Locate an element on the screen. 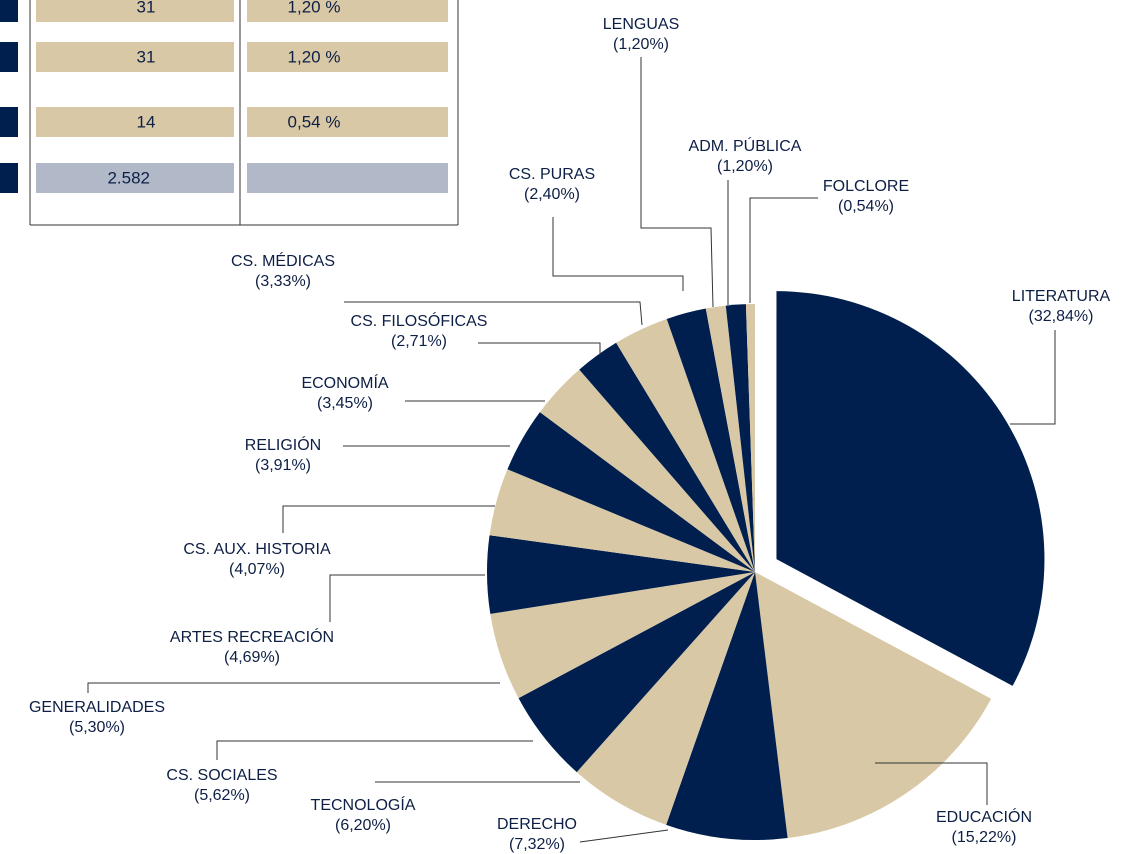  slice-value-label: (2,40%) is located at coordinates (552, 194).